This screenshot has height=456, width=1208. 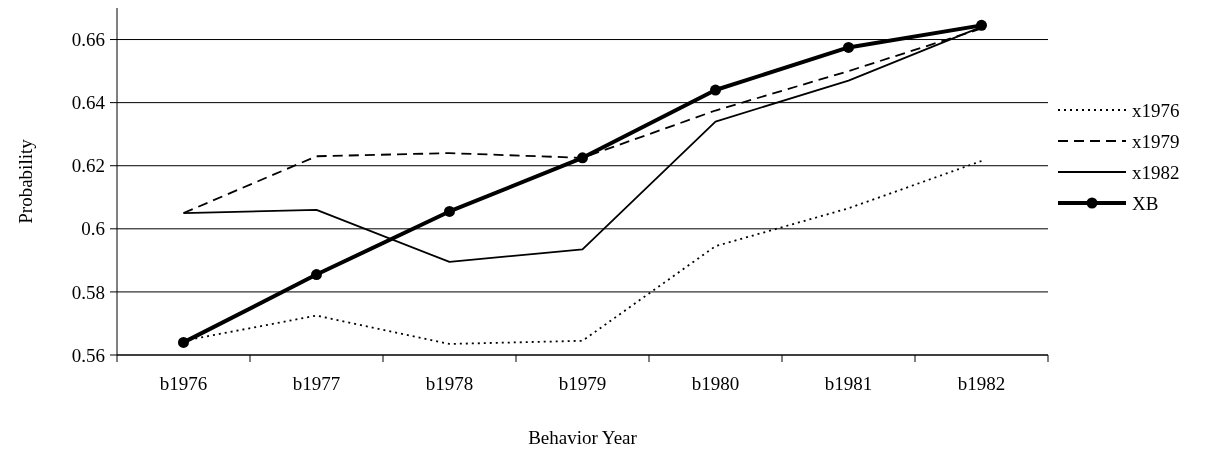 What do you see at coordinates (981, 383) in the screenshot?
I see `x-tick-label: b1982` at bounding box center [981, 383].